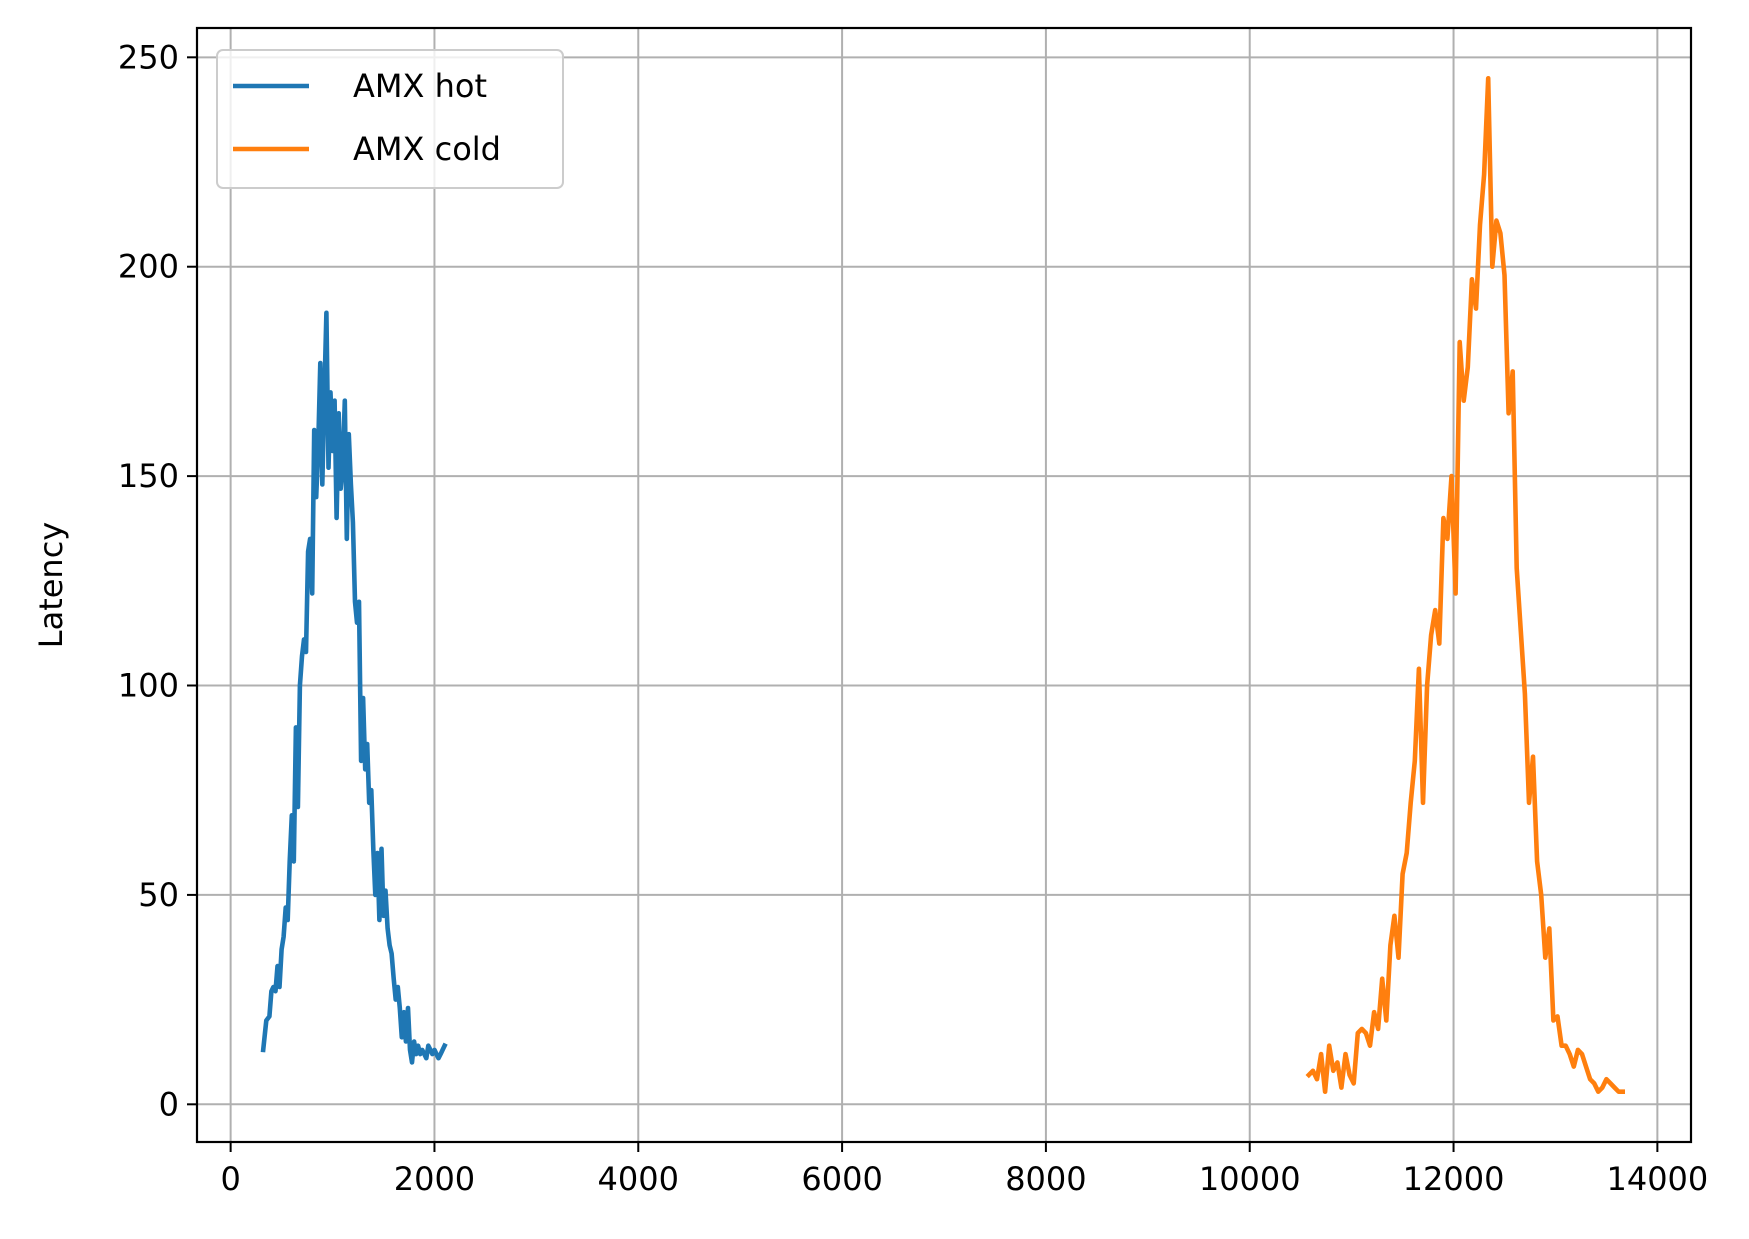 This screenshot has height=1239, width=1749. What do you see at coordinates (434, 1179) in the screenshot?
I see `x-tick-label: 2000` at bounding box center [434, 1179].